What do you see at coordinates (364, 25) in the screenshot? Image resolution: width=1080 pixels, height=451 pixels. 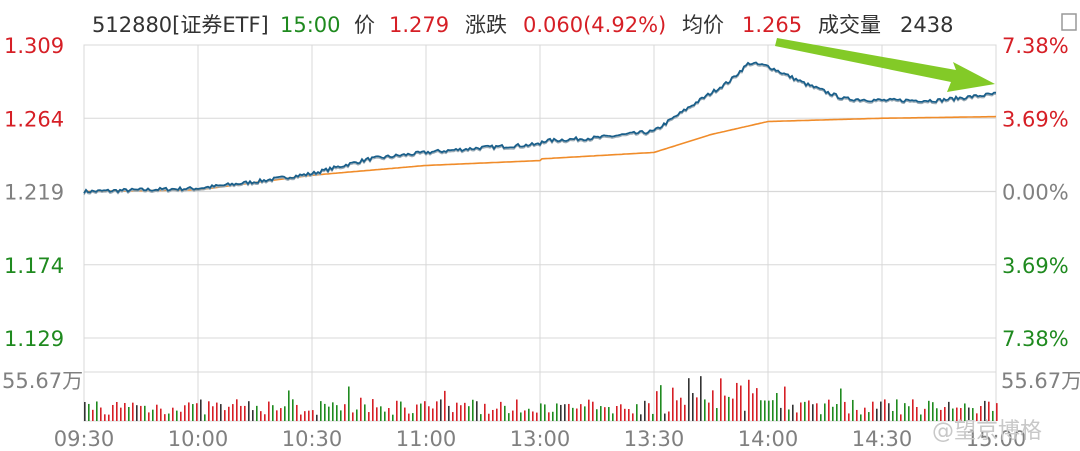 I see `price-label: 价` at bounding box center [364, 25].